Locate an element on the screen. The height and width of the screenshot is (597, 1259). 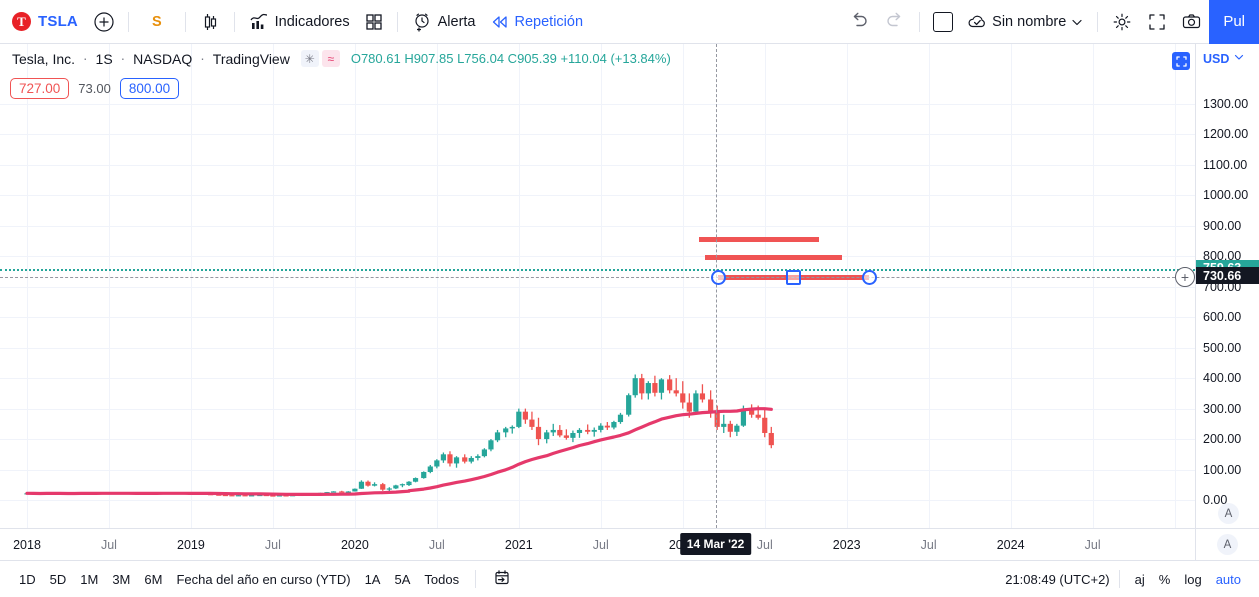
layout-name-button: Sin nombre is located at coordinates (1025, 22).